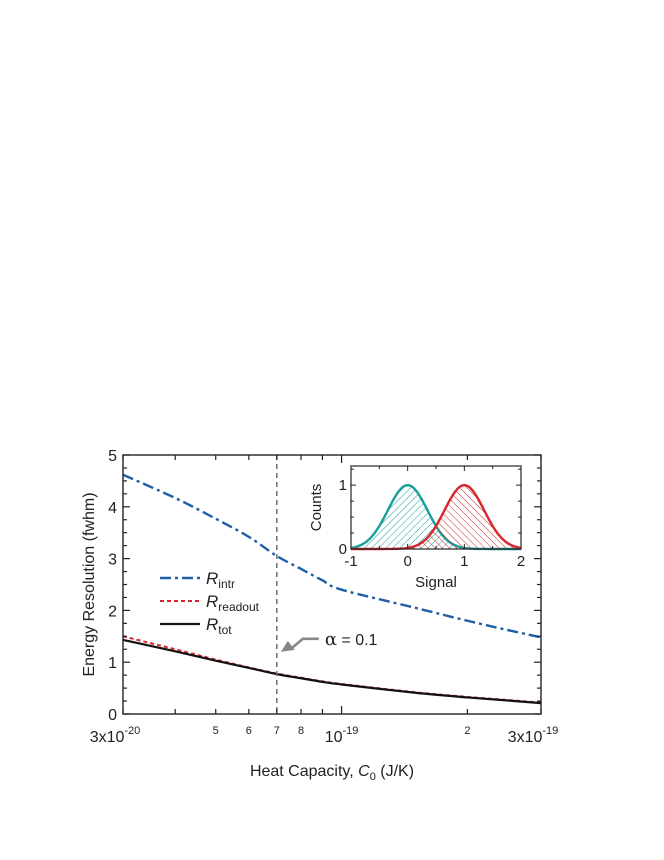  Describe the element at coordinates (112, 663) in the screenshot. I see `y-tick-label: 1` at that location.